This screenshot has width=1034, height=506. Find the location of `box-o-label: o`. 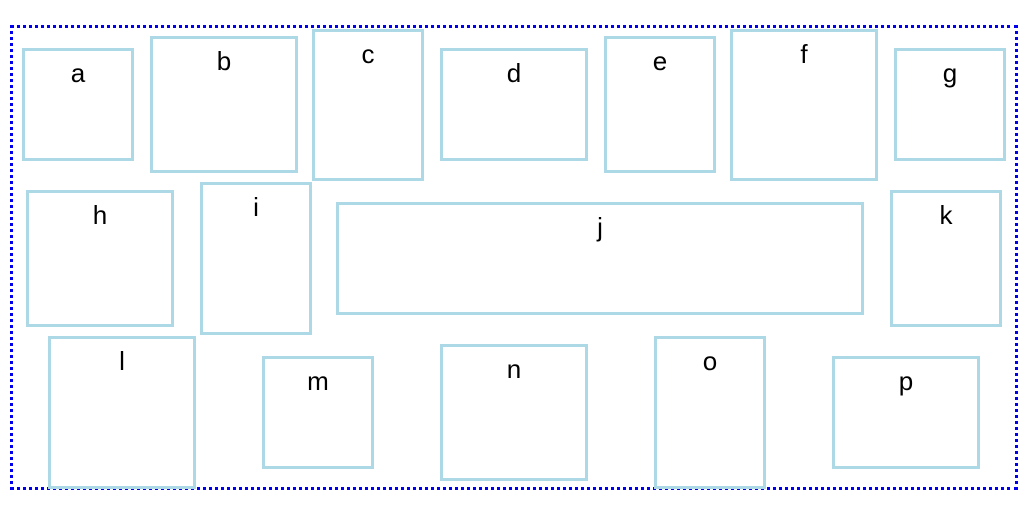

box-o-label: o is located at coordinates (710, 361).